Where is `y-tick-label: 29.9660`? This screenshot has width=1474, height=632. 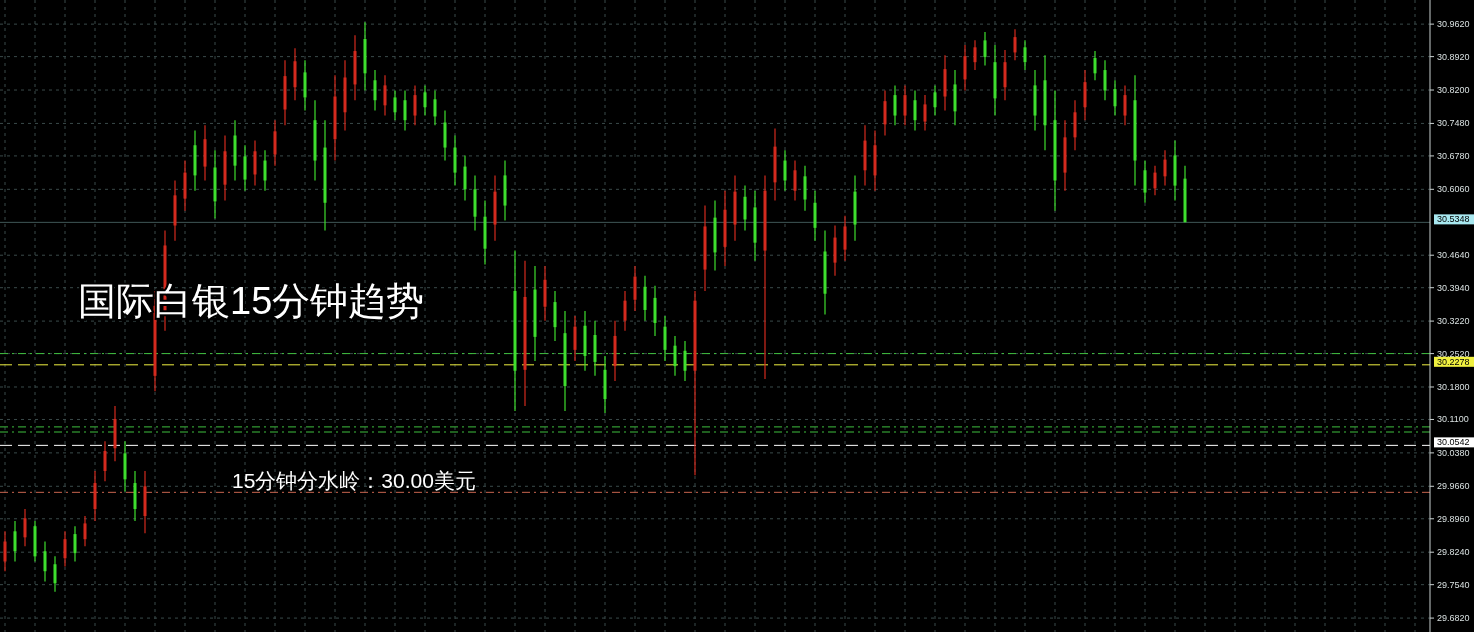
y-tick-label: 29.9660 is located at coordinates (1453, 486).